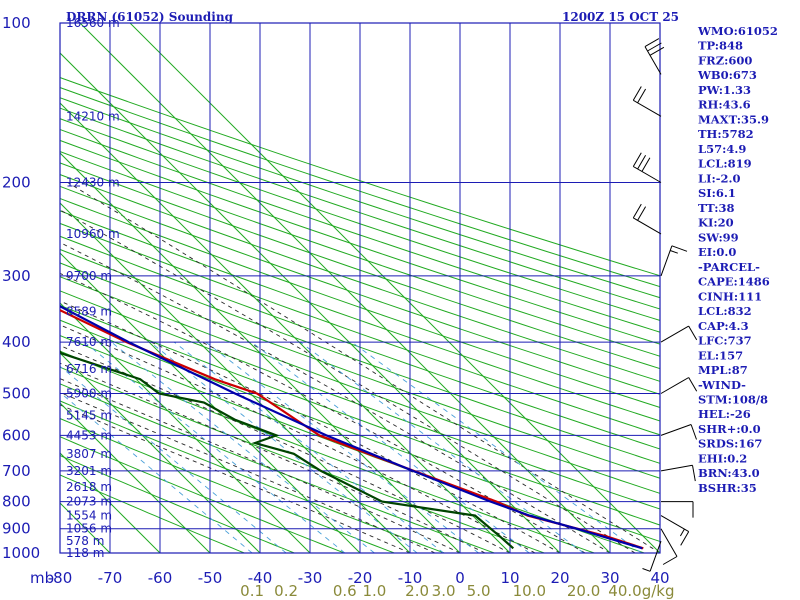 The height and width of the screenshot is (600, 800). I want to click on stability-index: FRZ:600, so click(725, 61).